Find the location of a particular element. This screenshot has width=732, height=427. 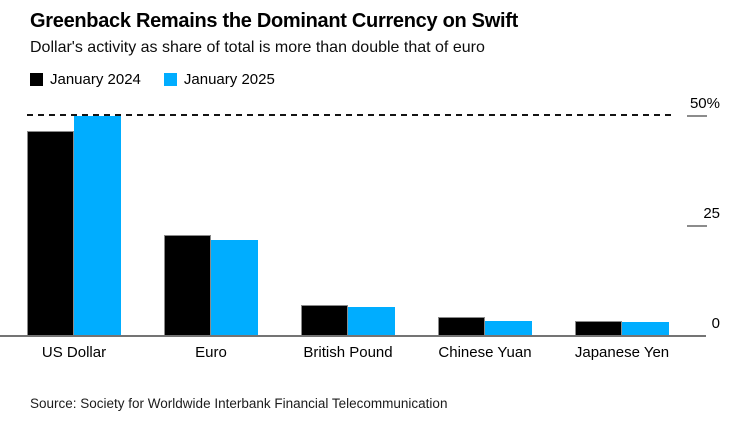

bar-chinese-yuan-january-2025 is located at coordinates (508, 328).